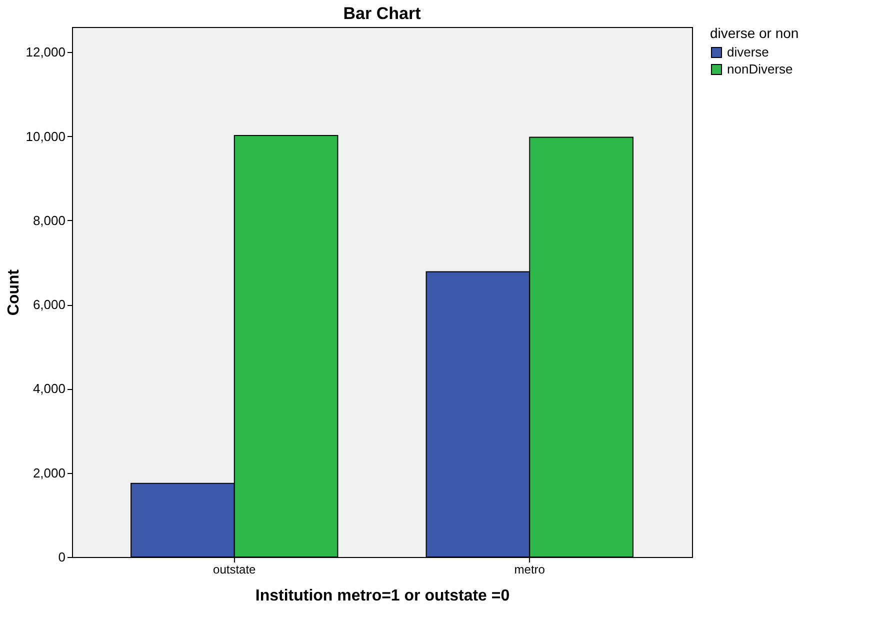 The width and height of the screenshot is (876, 641). What do you see at coordinates (46, 52) in the screenshot?
I see `y-tick-label: 12,000` at bounding box center [46, 52].